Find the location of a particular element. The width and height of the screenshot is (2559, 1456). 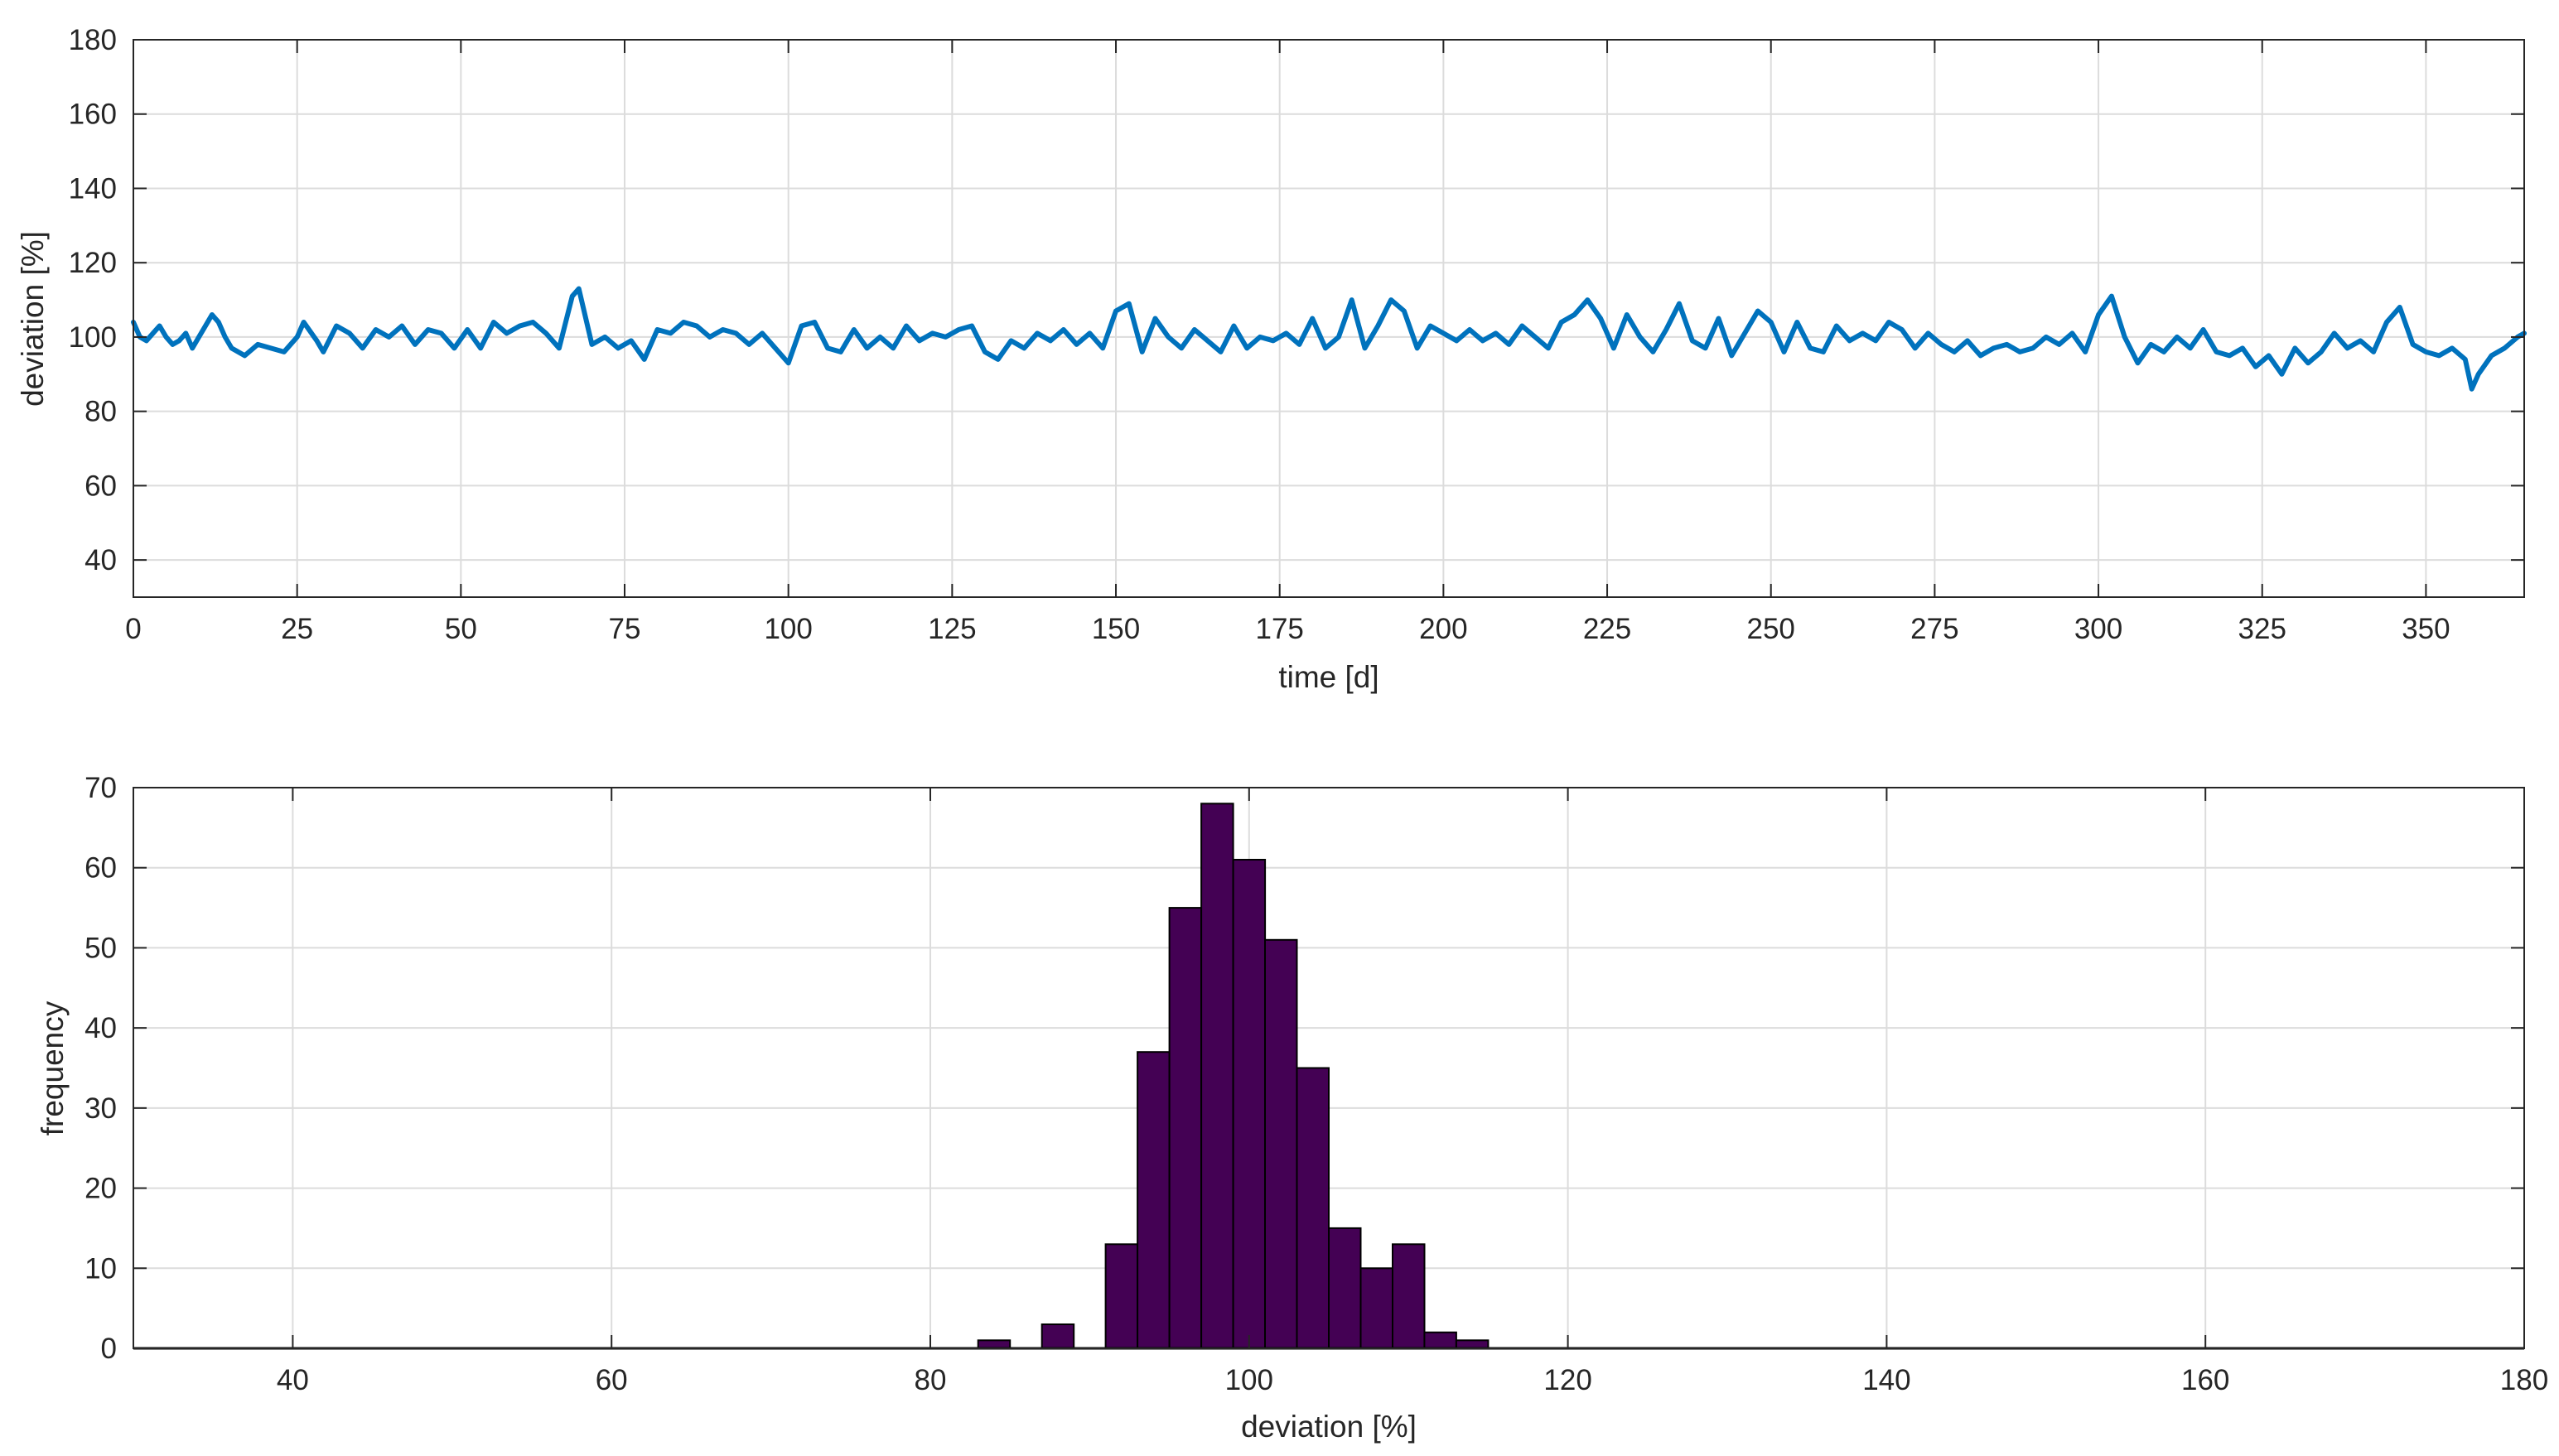

histogram-y-tick-label: 70 is located at coordinates (100, 788).